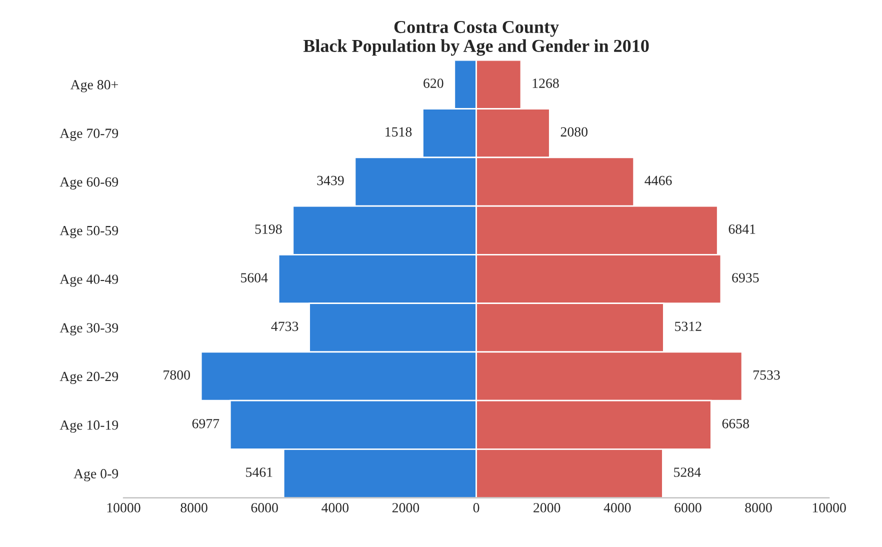 This screenshot has width=882, height=547. Describe the element at coordinates (476, 507) in the screenshot. I see `x-tick-label: 0` at that location.